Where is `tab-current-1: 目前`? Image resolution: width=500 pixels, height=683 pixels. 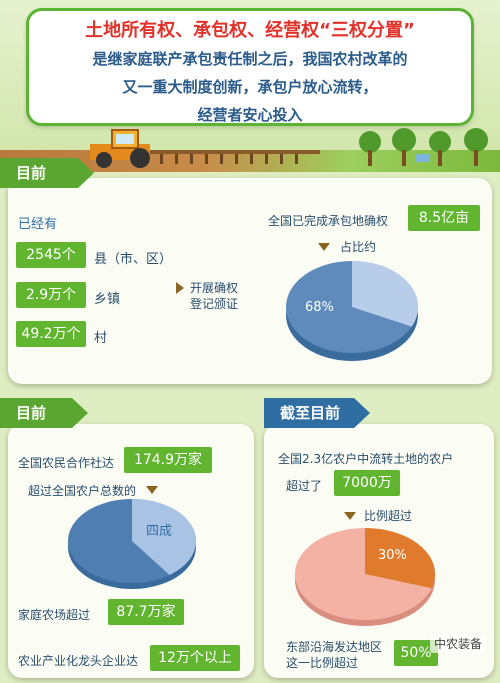
tab-current-1: 目前 is located at coordinates (47, 173).